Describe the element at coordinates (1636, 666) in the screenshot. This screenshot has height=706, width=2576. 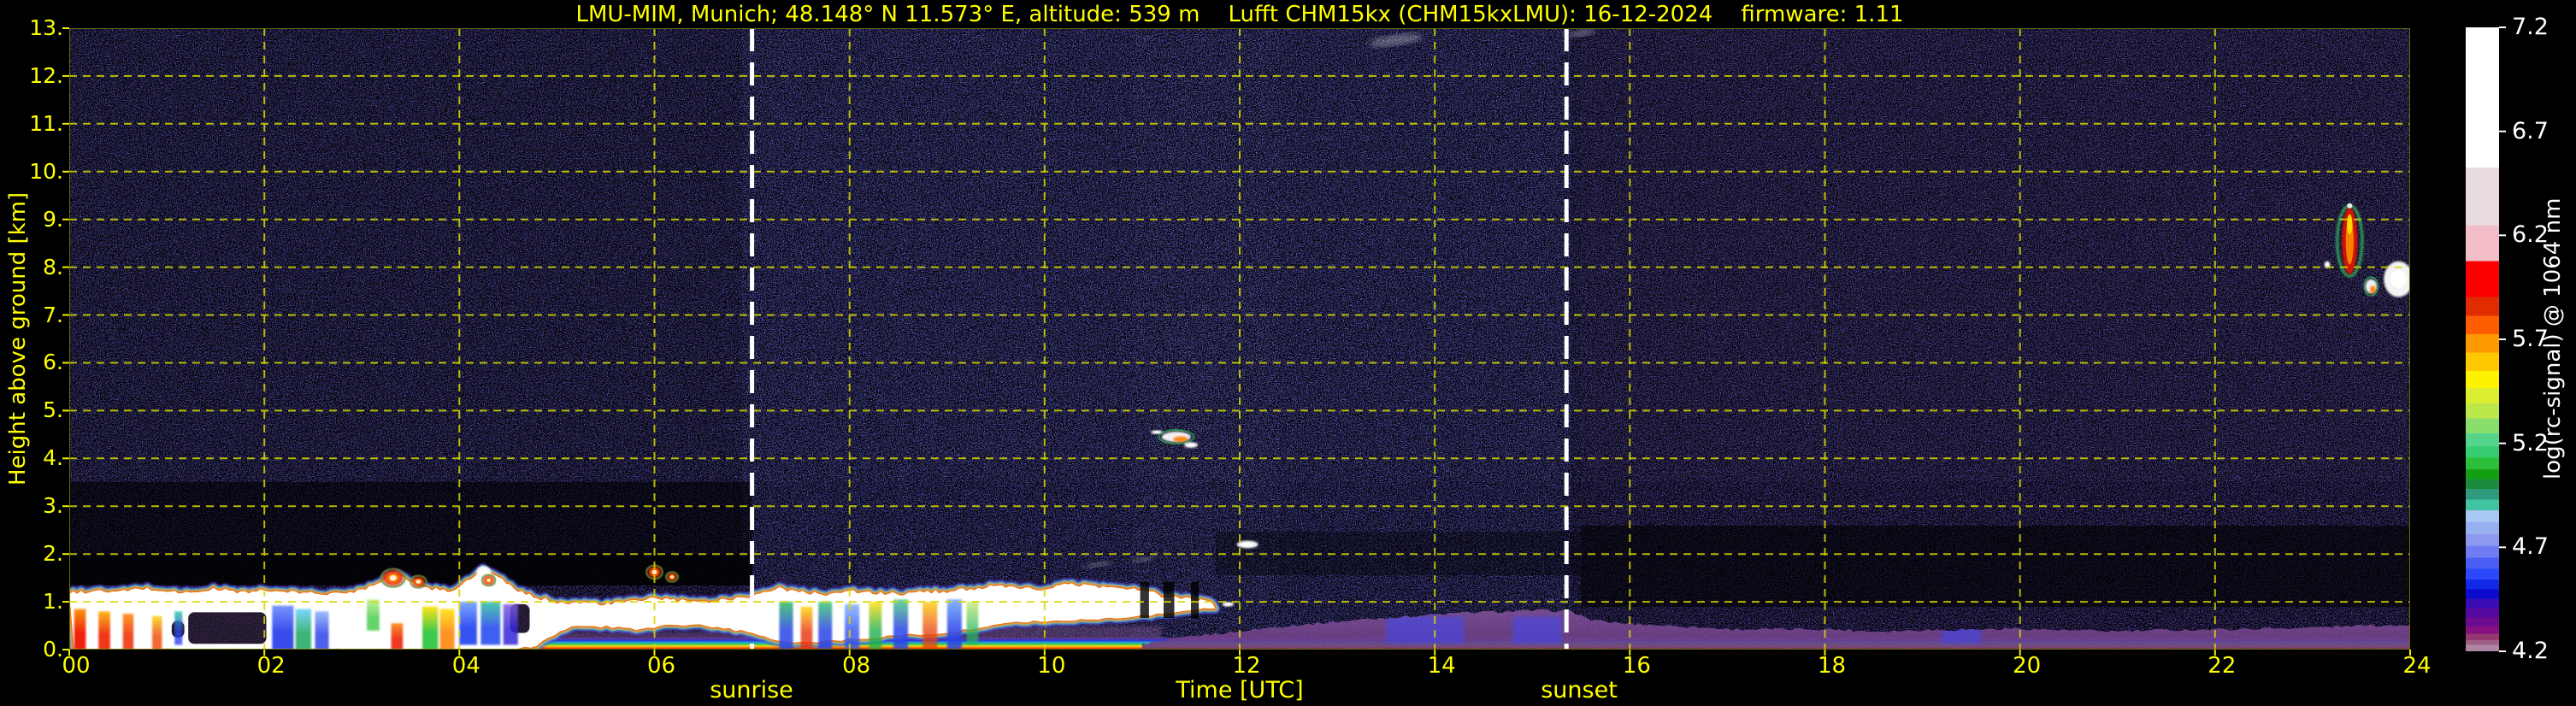
I see `x-tick-label: 16` at that location.